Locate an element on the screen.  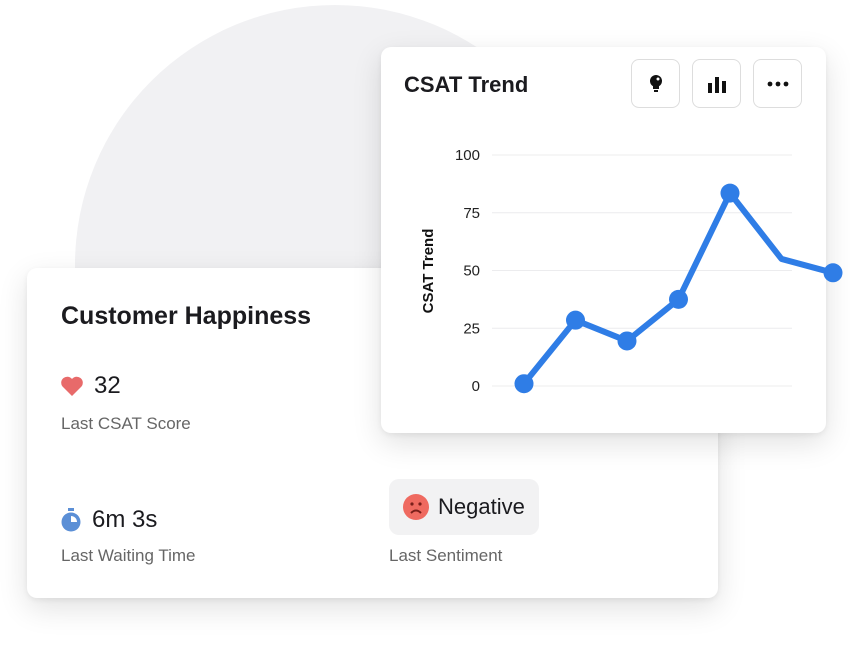
csat-score-value: 32 is located at coordinates (107, 385).